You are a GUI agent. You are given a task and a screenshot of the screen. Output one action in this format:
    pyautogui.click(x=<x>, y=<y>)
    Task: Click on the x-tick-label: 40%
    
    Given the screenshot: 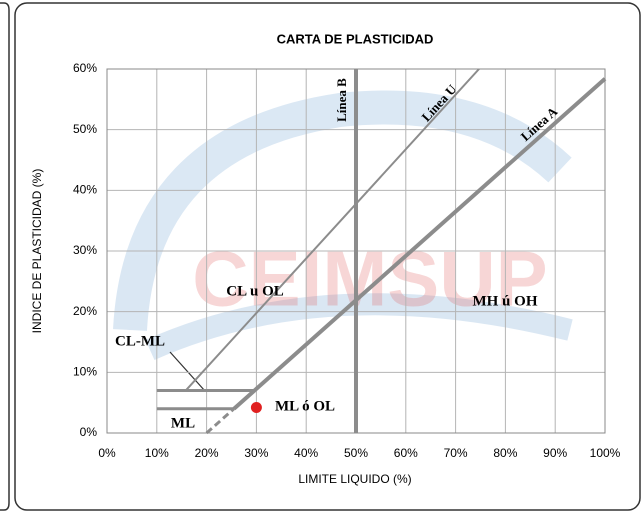 What is the action you would take?
    pyautogui.click(x=306, y=453)
    